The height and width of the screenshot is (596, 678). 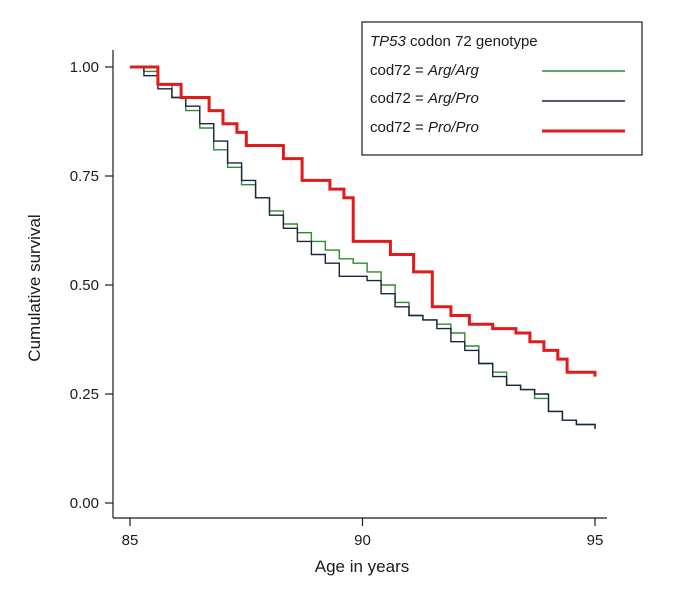 What do you see at coordinates (362, 540) in the screenshot?
I see `x-tick-label: 90` at bounding box center [362, 540].